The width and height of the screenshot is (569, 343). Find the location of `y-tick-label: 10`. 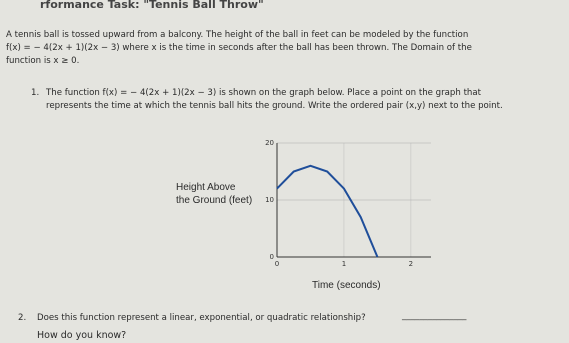

y-tick-label: 10 is located at coordinates (269, 200).